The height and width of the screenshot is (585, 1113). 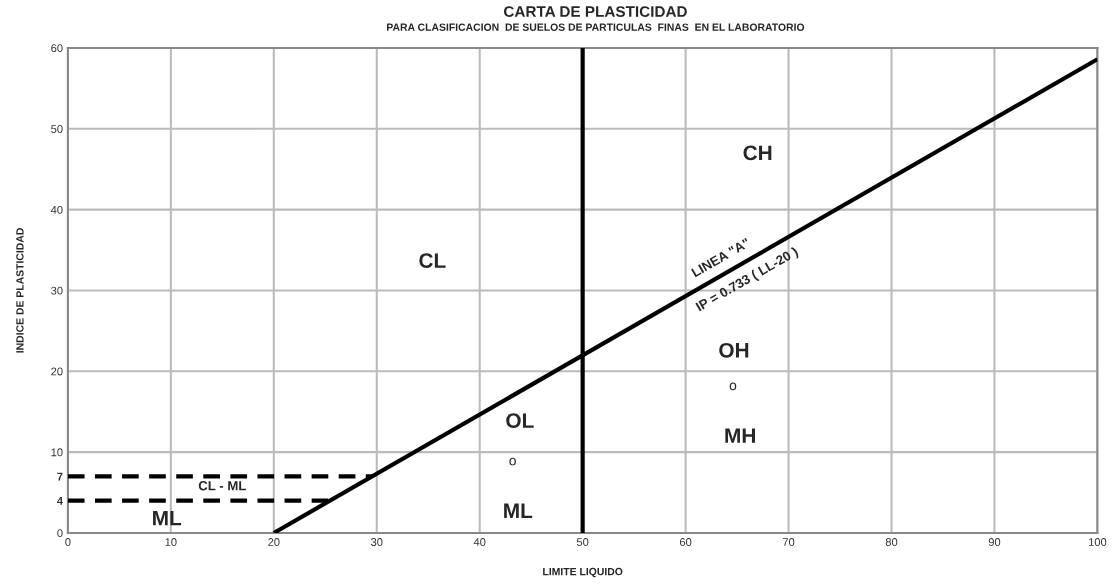 I want to click on x-axis-title: LIMITE LIQUIDO, so click(x=583, y=572).